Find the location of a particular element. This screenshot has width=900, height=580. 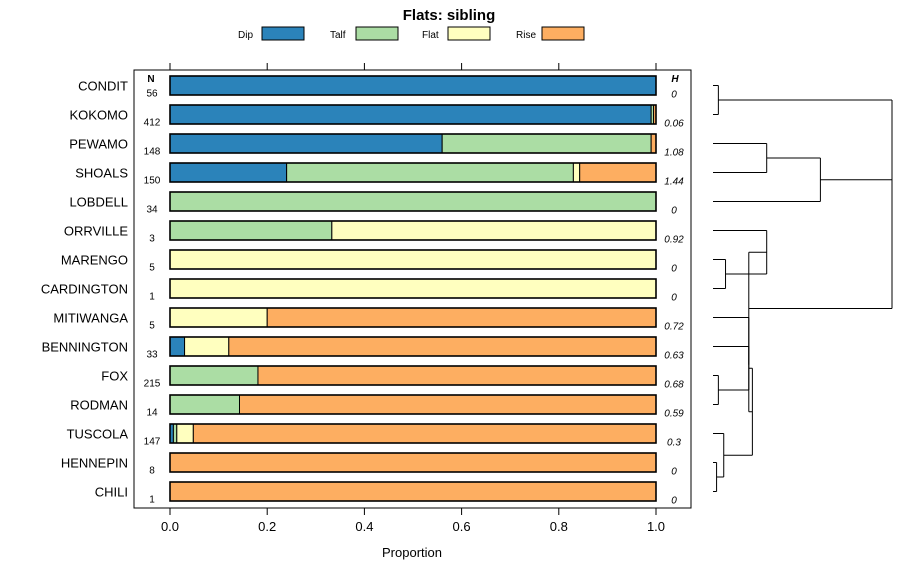

h-column-header: H is located at coordinates (675, 79).